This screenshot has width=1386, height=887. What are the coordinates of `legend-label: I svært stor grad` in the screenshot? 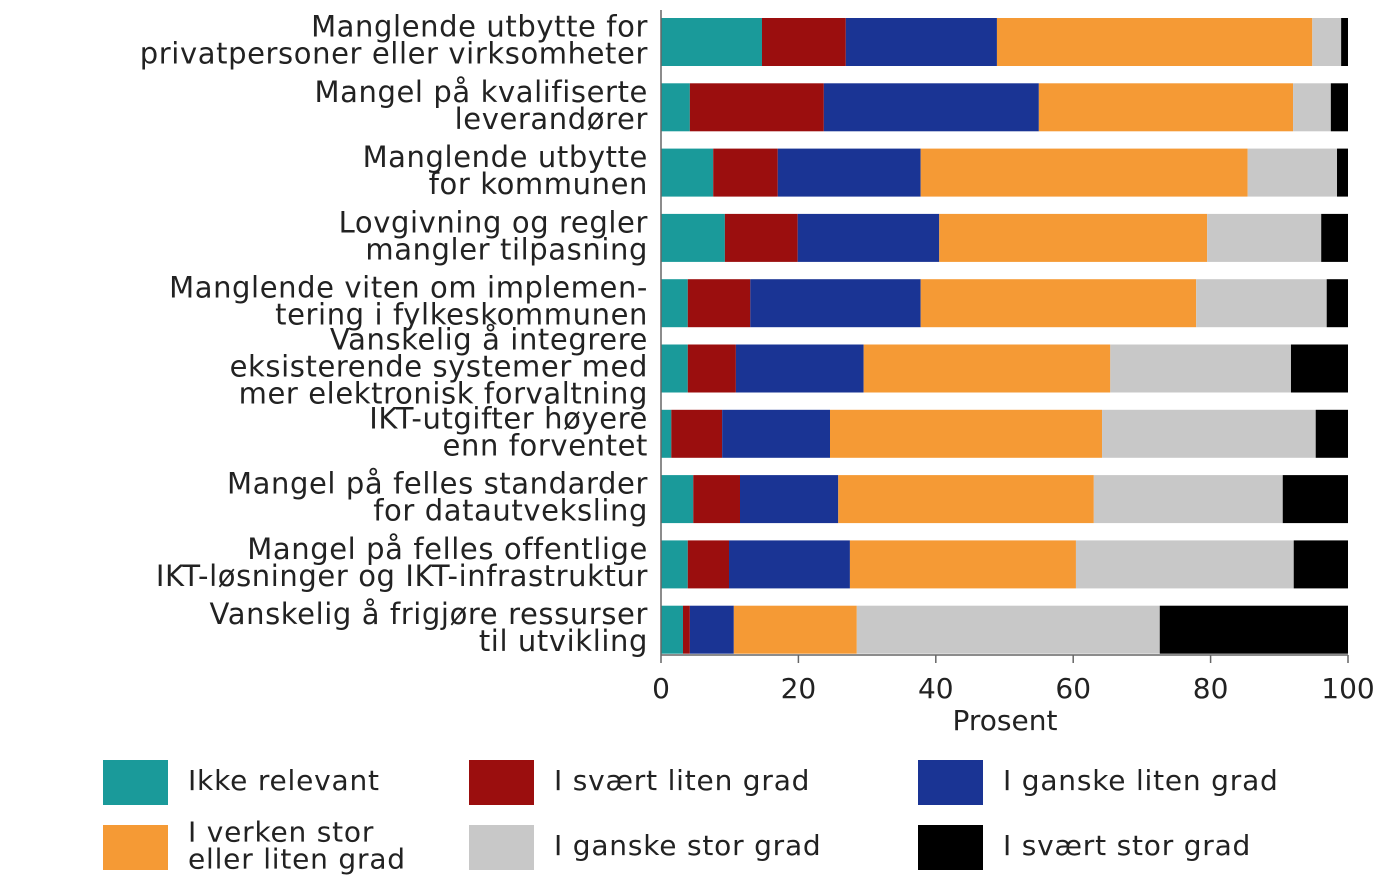 It's located at (1127, 845).